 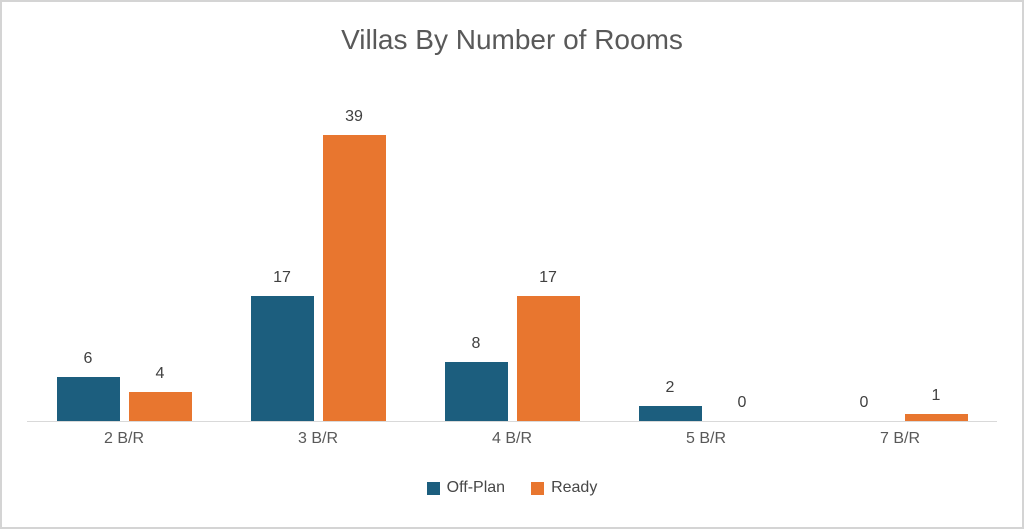 What do you see at coordinates (476, 256) in the screenshot?
I see `bar-column-off-plan: 8` at bounding box center [476, 256].